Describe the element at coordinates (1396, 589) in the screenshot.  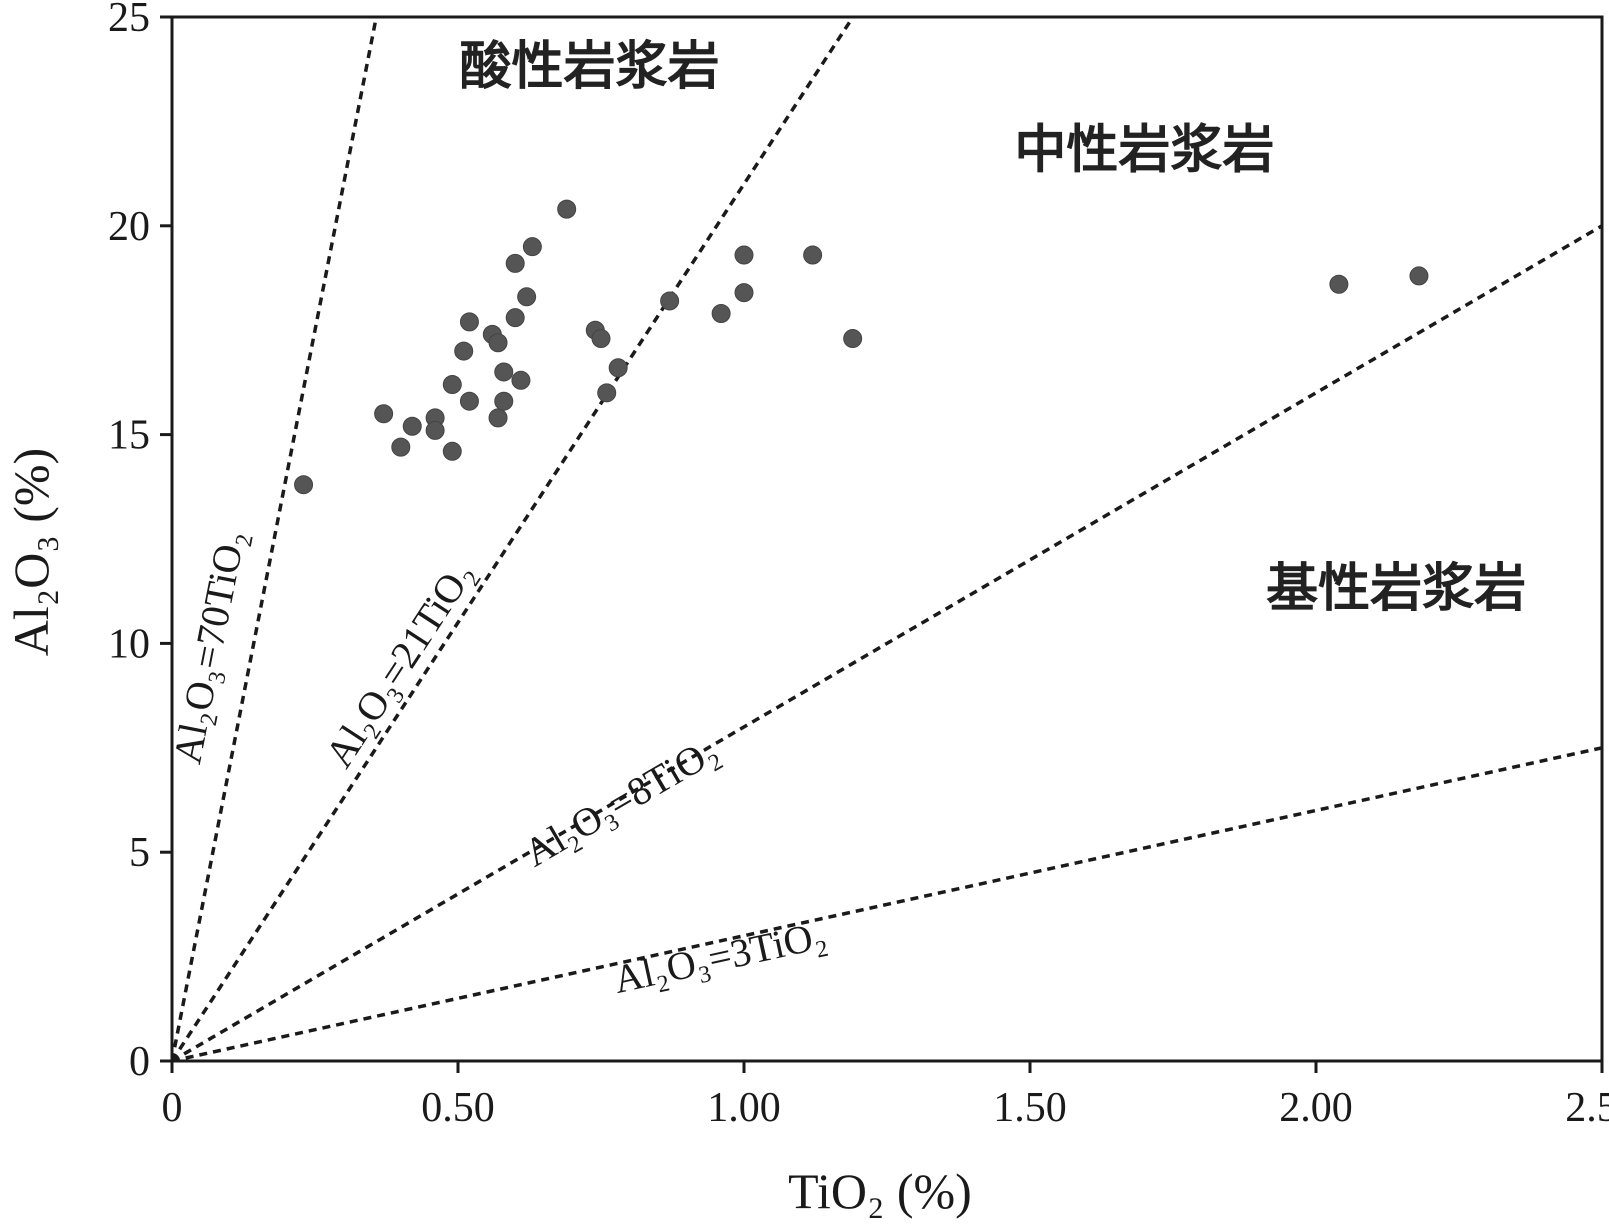
I see `region-label: 基性岩浆岩` at that location.